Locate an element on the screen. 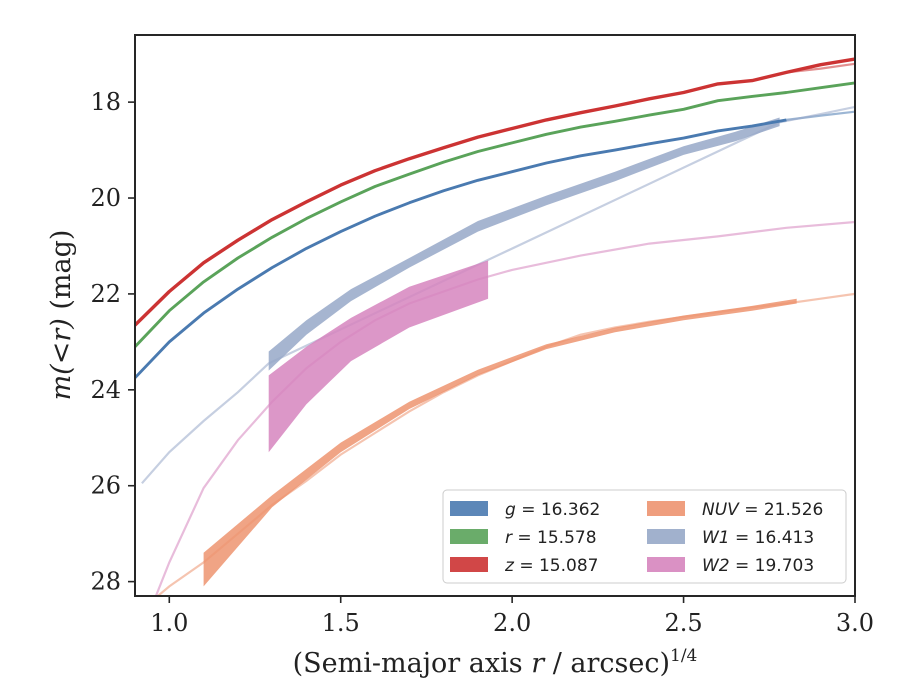  y-tick-label: 28 is located at coordinates (105, 582).